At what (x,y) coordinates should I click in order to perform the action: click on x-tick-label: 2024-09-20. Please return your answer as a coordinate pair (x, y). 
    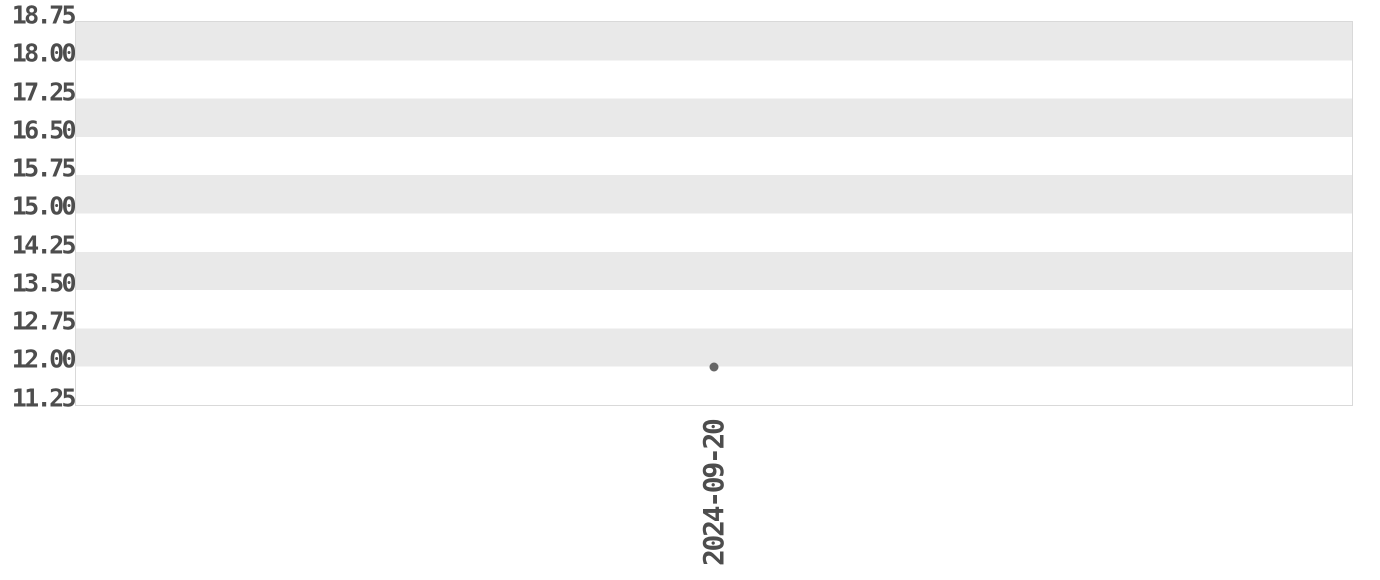
    Looking at the image, I should click on (713, 493).